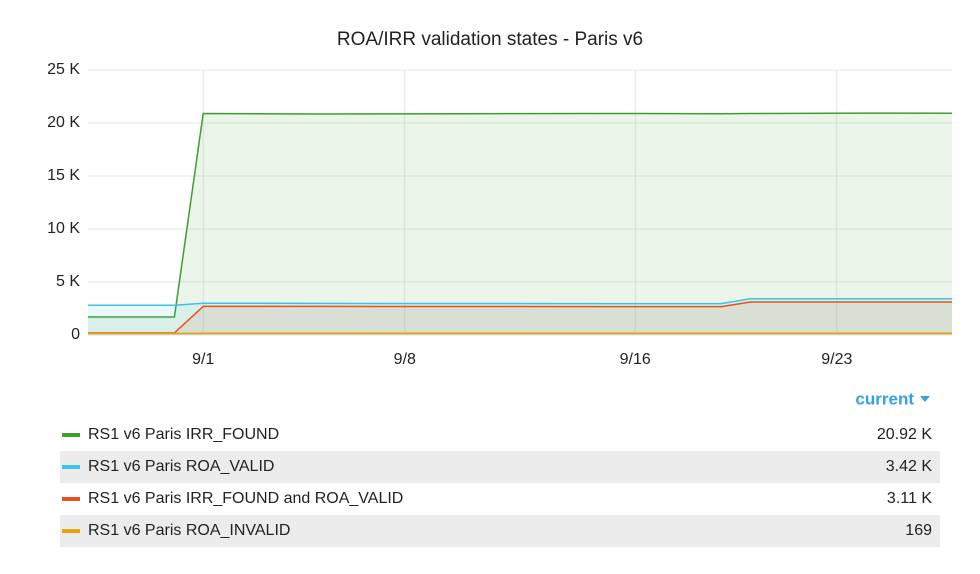 The image size is (980, 574). What do you see at coordinates (904, 434) in the screenshot?
I see `legend-current: 20.92 K` at bounding box center [904, 434].